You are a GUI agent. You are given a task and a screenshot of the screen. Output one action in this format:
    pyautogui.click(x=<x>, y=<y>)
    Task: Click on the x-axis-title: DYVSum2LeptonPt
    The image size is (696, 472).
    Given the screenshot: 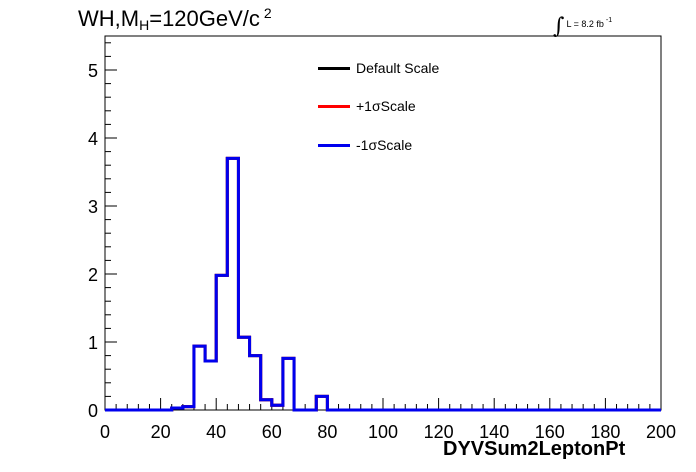 What is the action you would take?
    pyautogui.click(x=534, y=449)
    